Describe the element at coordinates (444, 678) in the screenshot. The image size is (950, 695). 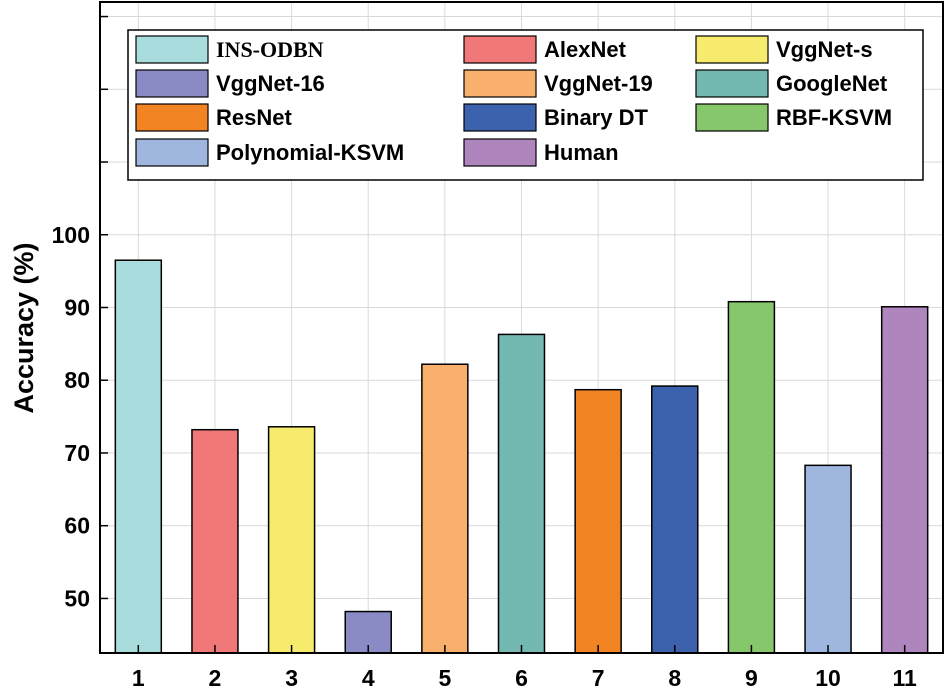
I see `x-tick-label: 5` at that location.